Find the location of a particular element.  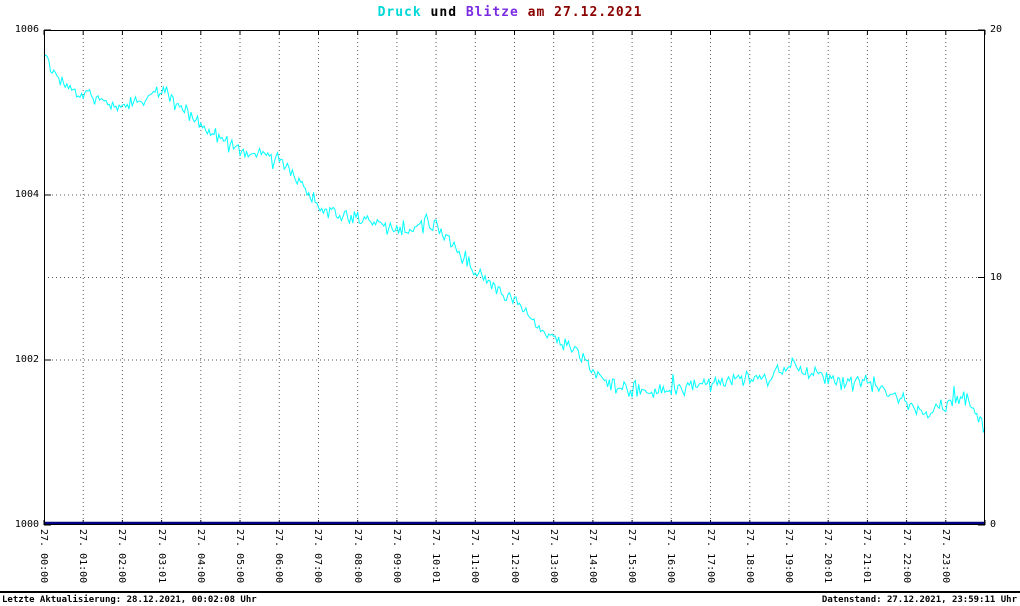

x-tick-label: 27. 20:01 is located at coordinates (828, 556).